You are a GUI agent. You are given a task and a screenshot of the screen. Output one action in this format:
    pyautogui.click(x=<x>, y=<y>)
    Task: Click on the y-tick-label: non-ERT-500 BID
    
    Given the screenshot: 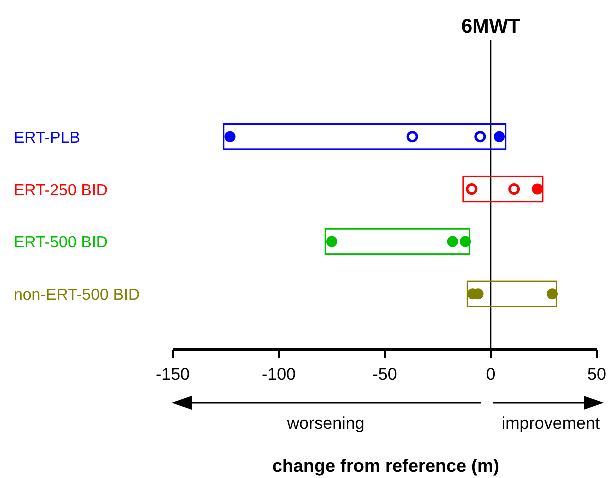 What is the action you would take?
    pyautogui.click(x=77, y=295)
    